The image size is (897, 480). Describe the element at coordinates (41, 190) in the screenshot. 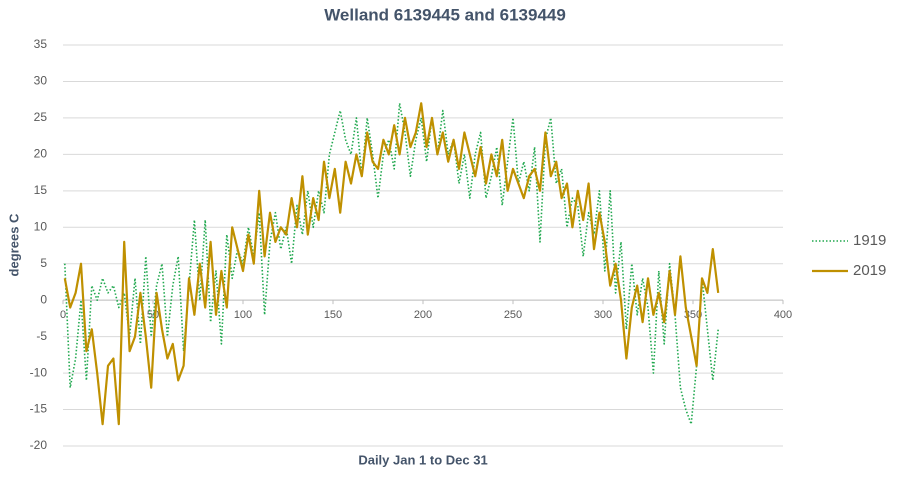

I see `y-tick-label: 15` at that location.